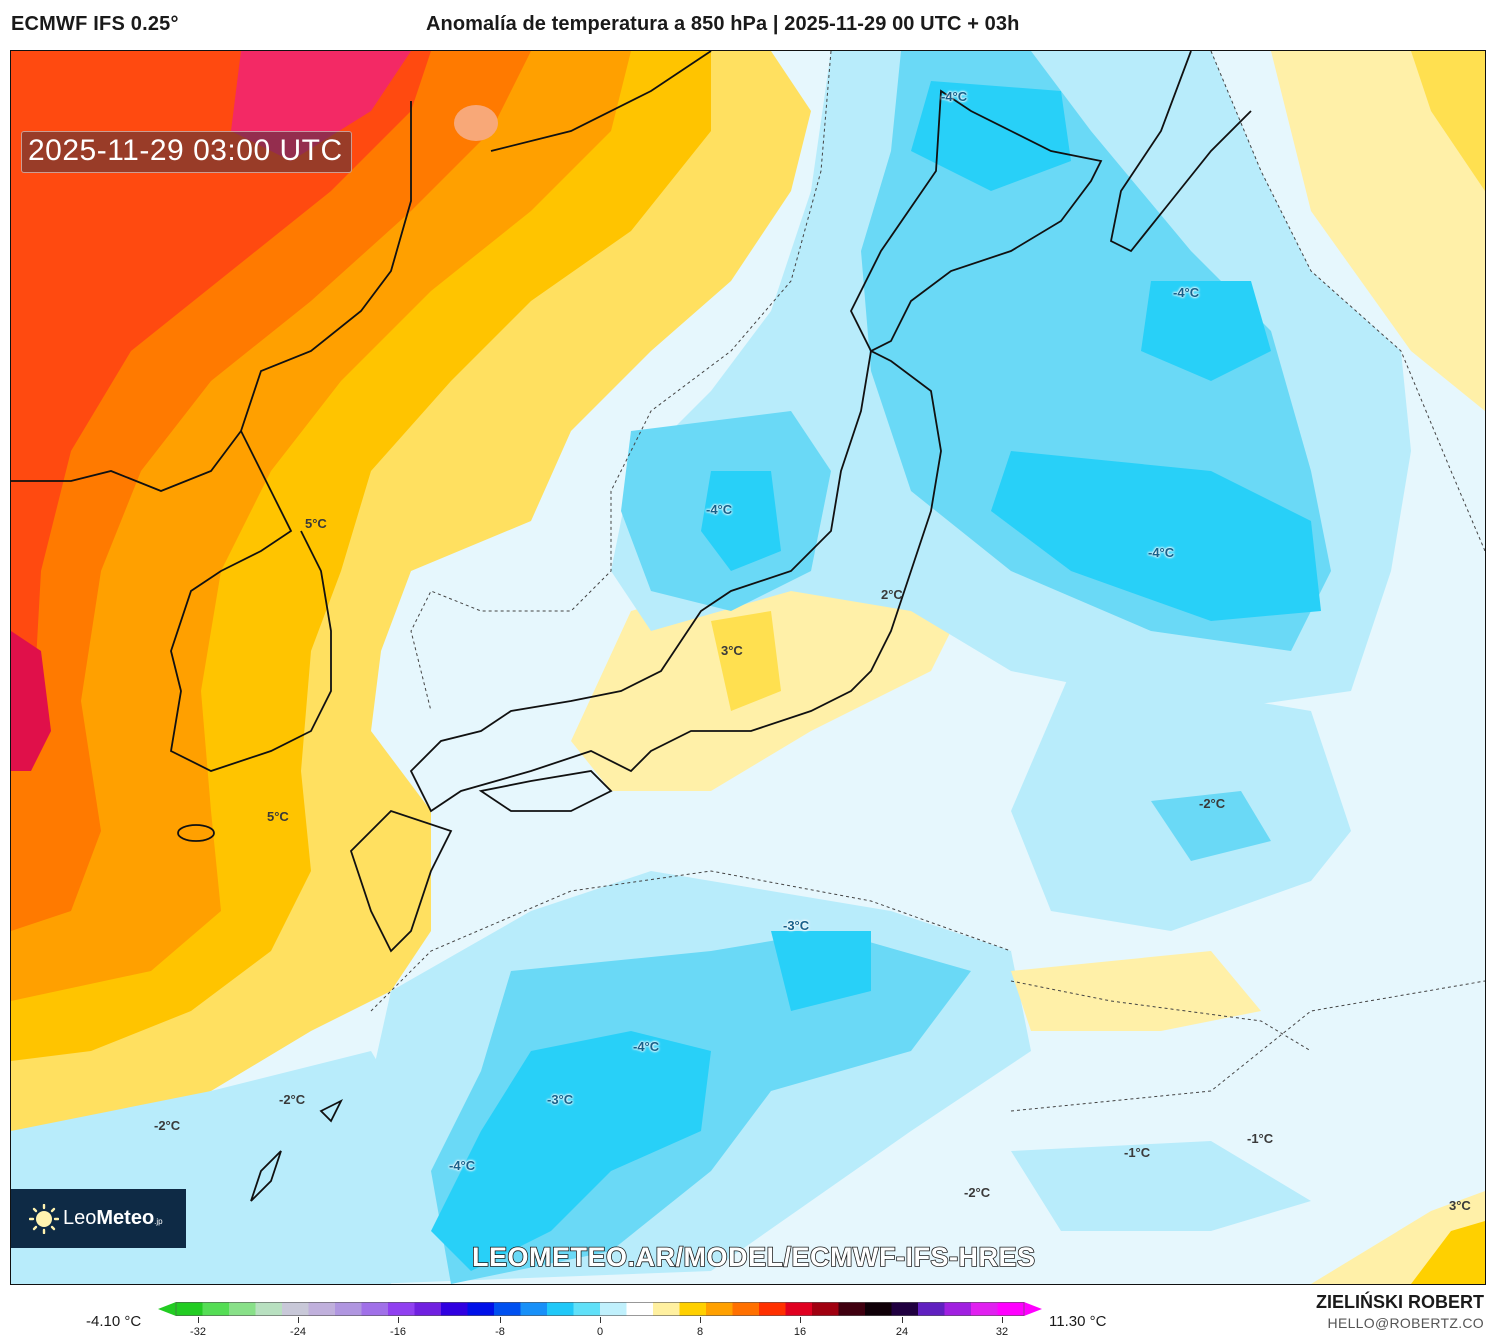 The height and width of the screenshot is (1339, 1494). Describe the element at coordinates (186, 152) in the screenshot. I see `valid-time-badge: 2025-11-29 03:00 UTC` at that location.